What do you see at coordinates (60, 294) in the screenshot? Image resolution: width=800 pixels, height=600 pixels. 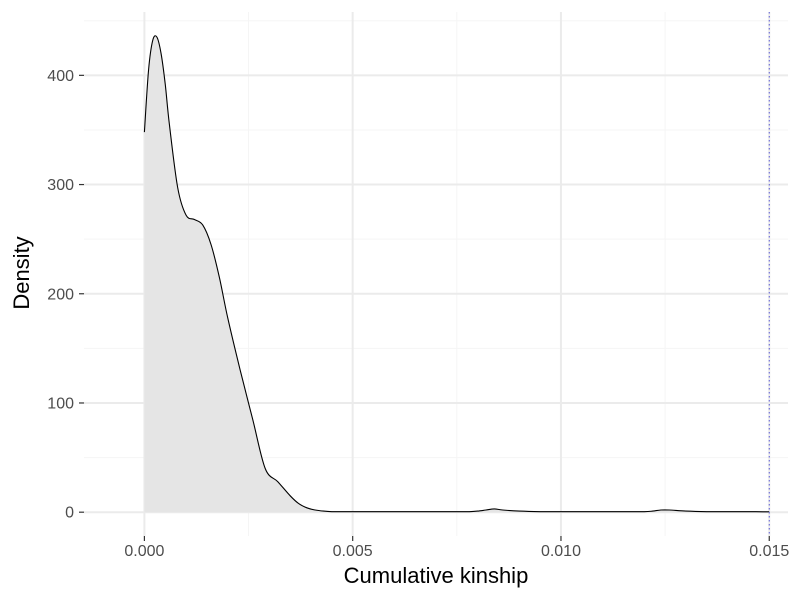 I see `y-tick-label: 200` at bounding box center [60, 294].